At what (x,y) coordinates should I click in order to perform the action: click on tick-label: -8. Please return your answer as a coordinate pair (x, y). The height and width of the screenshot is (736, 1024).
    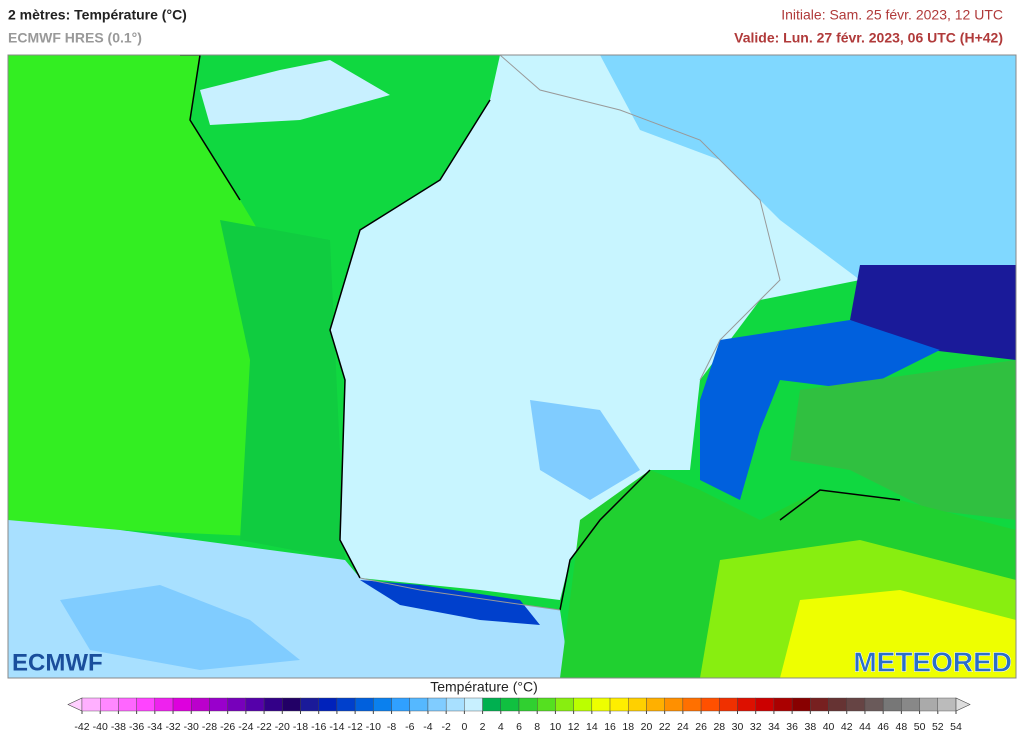
    Looking at the image, I should click on (391, 727).